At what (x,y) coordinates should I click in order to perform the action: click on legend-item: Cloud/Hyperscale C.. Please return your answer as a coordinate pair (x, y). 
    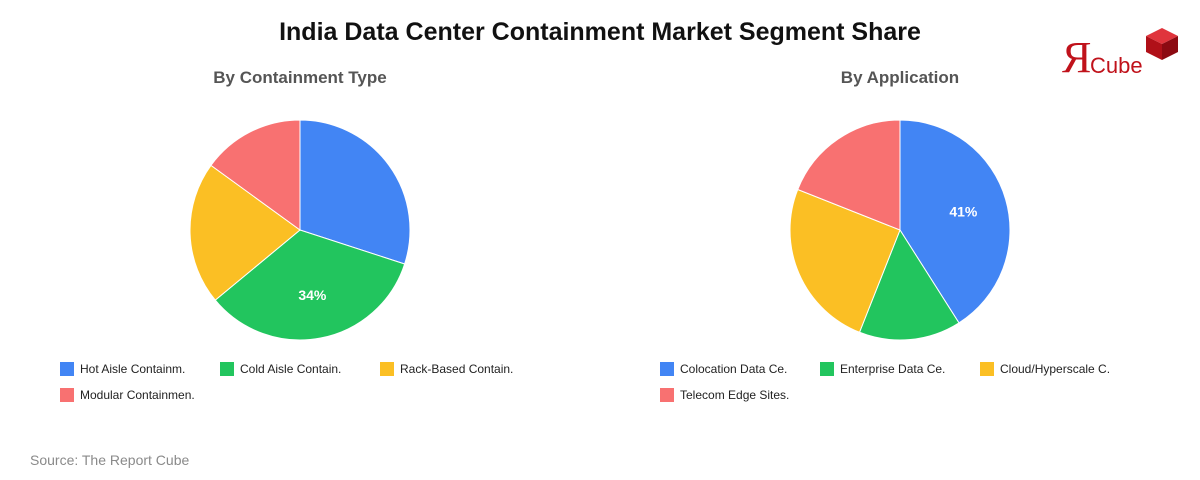
    Looking at the image, I should click on (1045, 369).